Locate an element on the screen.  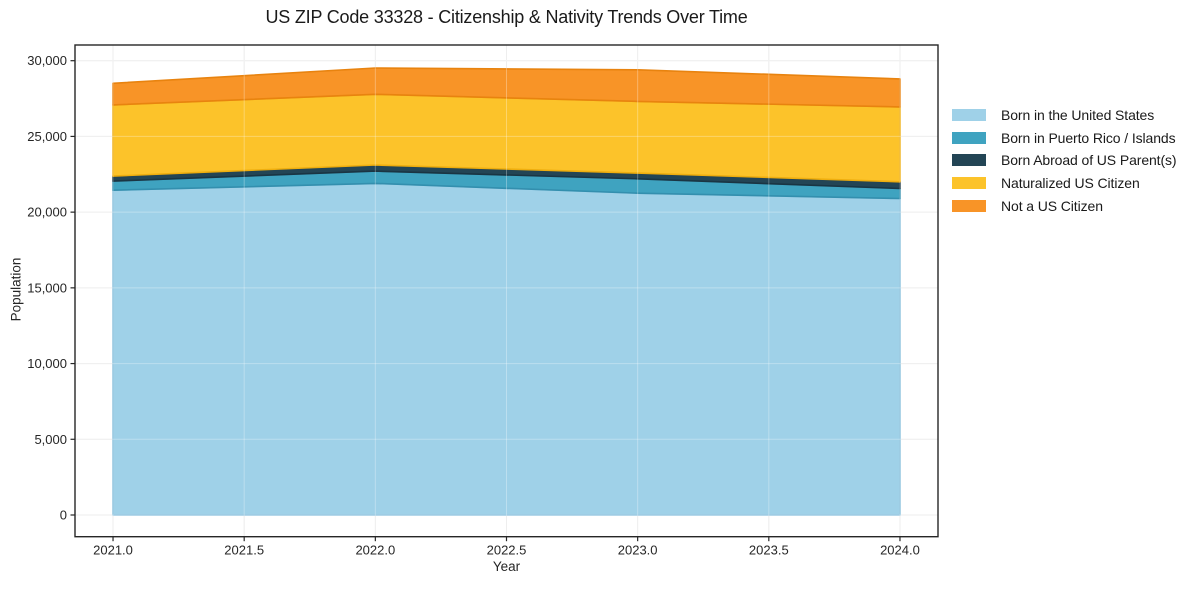
x-tick-label: 2022.0 is located at coordinates (375, 550).